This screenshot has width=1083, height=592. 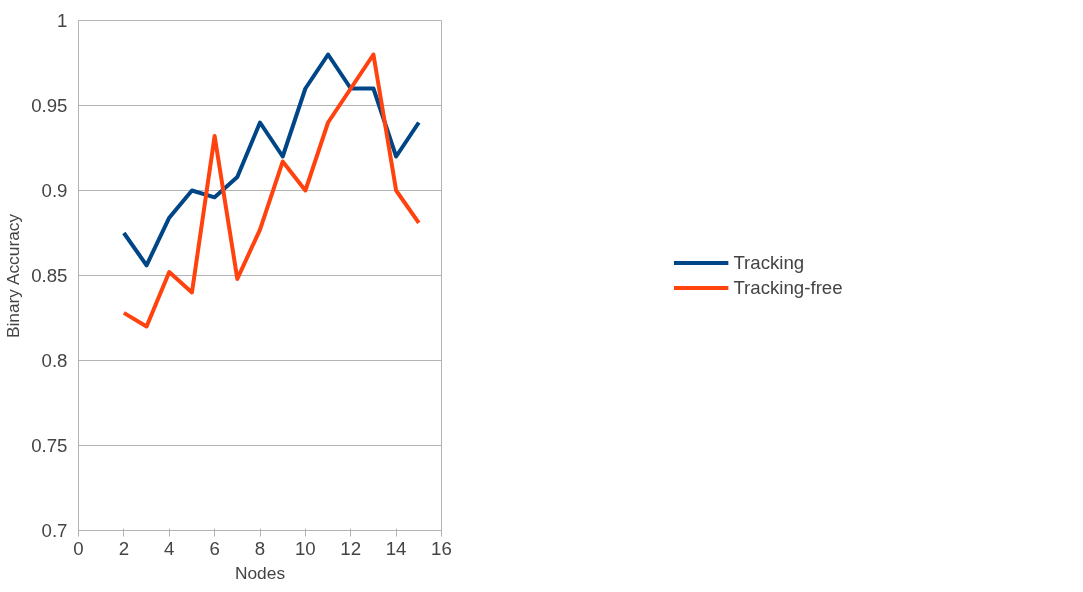 What do you see at coordinates (351, 548) in the screenshot?
I see `x-tick-label: 12` at bounding box center [351, 548].